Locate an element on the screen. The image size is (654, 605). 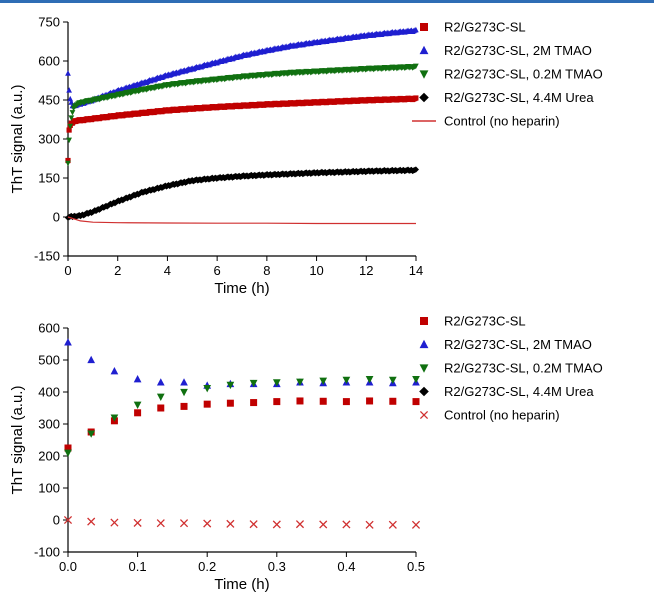
top-x-tick-label: 8 is located at coordinates (266, 270).